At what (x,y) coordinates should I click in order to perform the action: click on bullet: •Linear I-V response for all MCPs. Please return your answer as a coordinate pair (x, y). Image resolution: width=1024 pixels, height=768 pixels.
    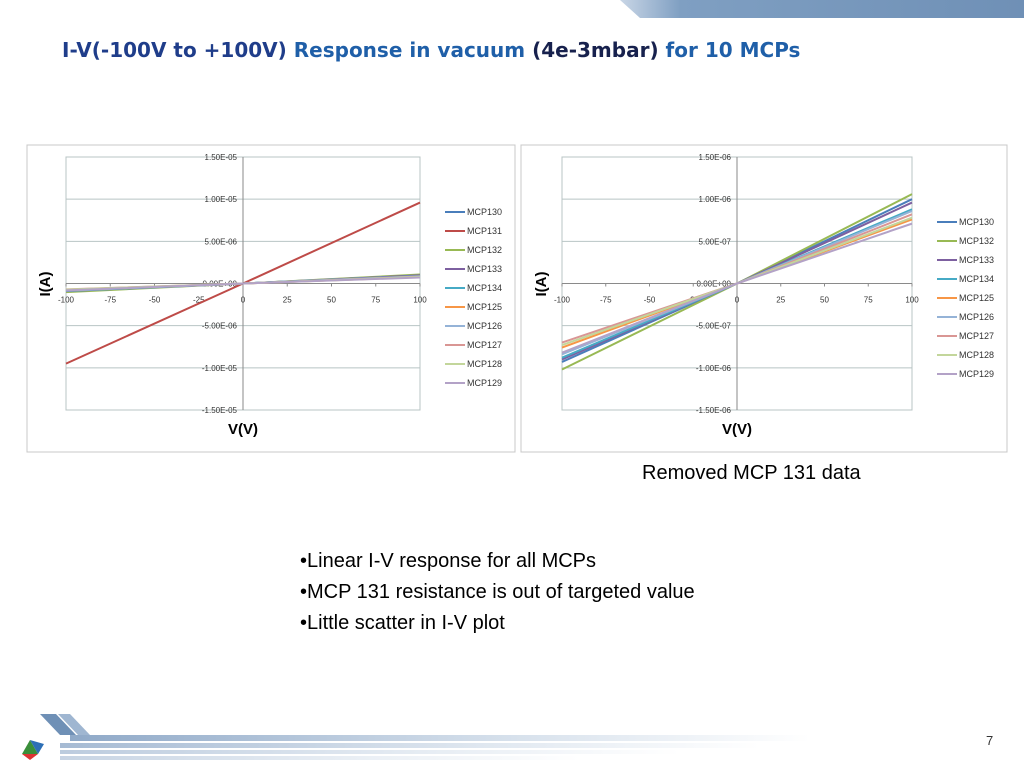
    Looking at the image, I should click on (448, 561).